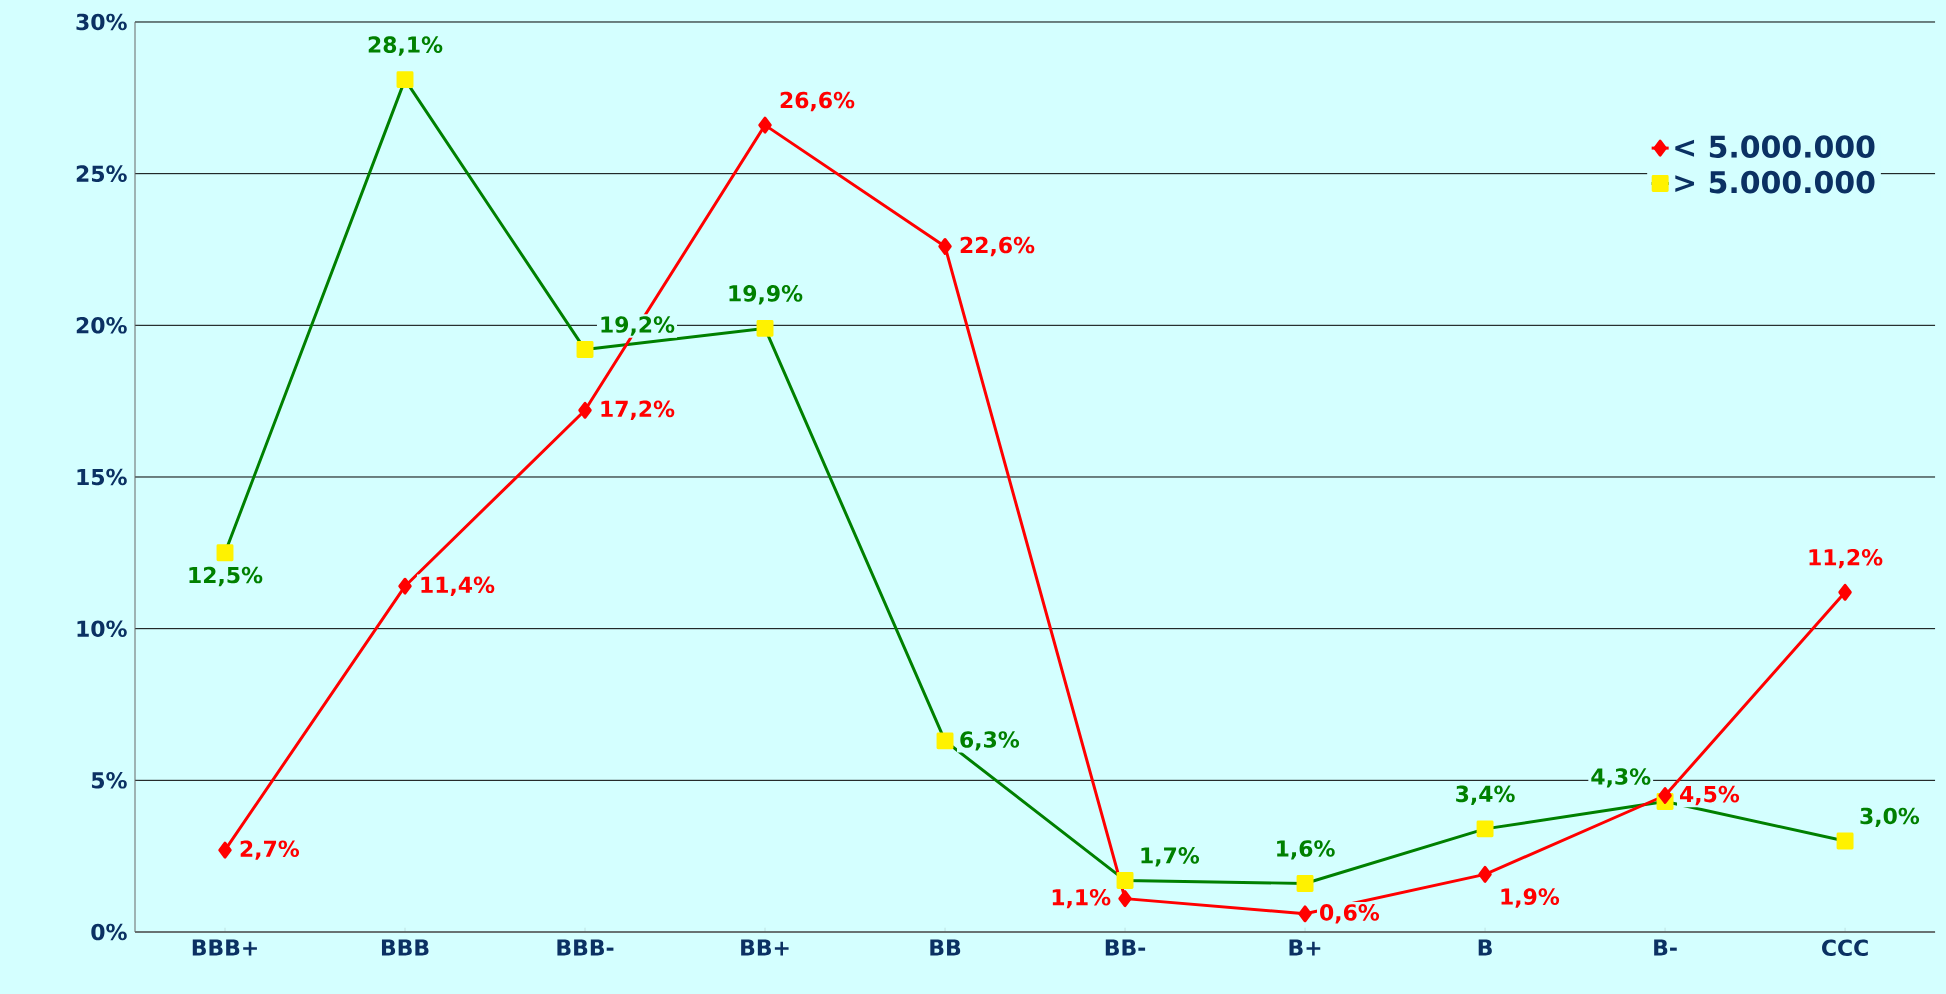 This screenshot has width=1946, height=994. Describe the element at coordinates (1846, 558) in the screenshot. I see `data-label: 11,2%` at that location.